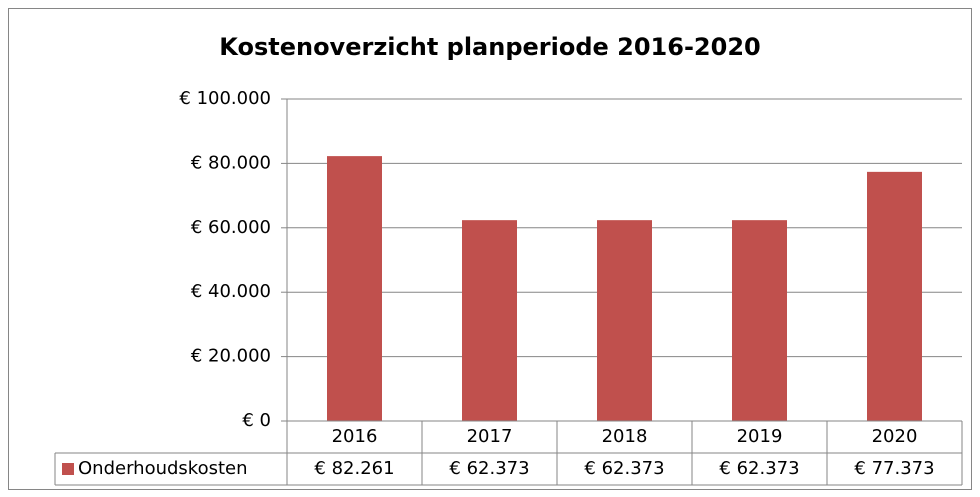 Image resolution: width=980 pixels, height=497 pixels. Describe the element at coordinates (225, 98) in the screenshot. I see `y-tick-label: € 100.000` at that location.